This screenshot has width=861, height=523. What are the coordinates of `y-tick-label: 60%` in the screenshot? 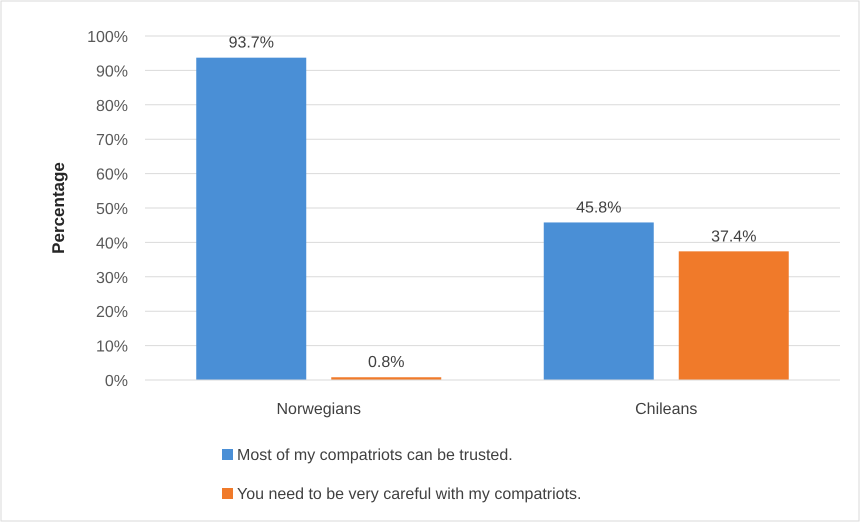 It's located at (112, 175).